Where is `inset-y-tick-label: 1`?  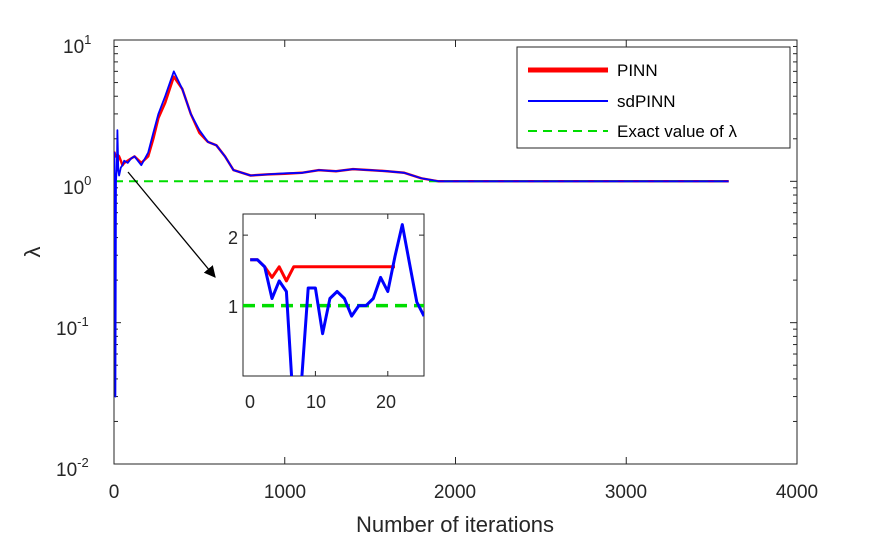 inset-y-tick-label: 1 is located at coordinates (233, 307).